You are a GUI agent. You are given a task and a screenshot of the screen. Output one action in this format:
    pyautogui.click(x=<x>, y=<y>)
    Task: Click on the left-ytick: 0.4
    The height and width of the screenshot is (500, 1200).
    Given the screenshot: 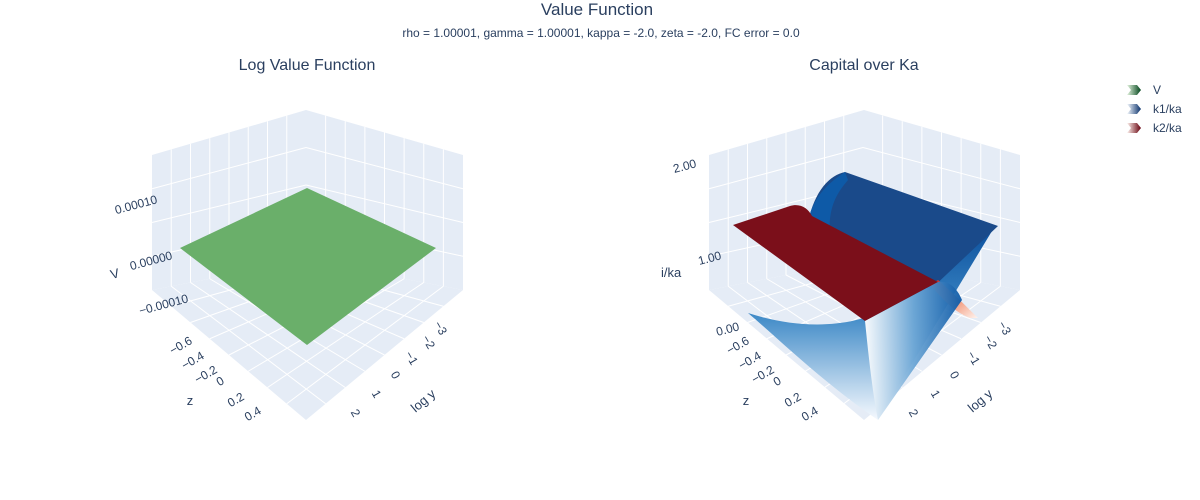 What is the action you would take?
    pyautogui.click(x=253, y=413)
    